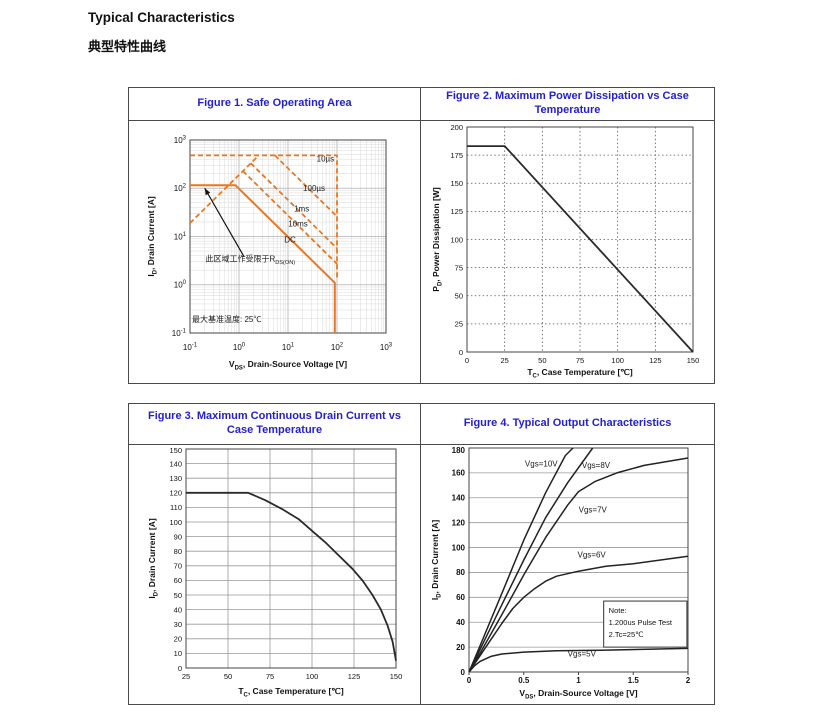 The image size is (815, 717). I want to click on svg-text: Vgs=10V, so click(541, 464).